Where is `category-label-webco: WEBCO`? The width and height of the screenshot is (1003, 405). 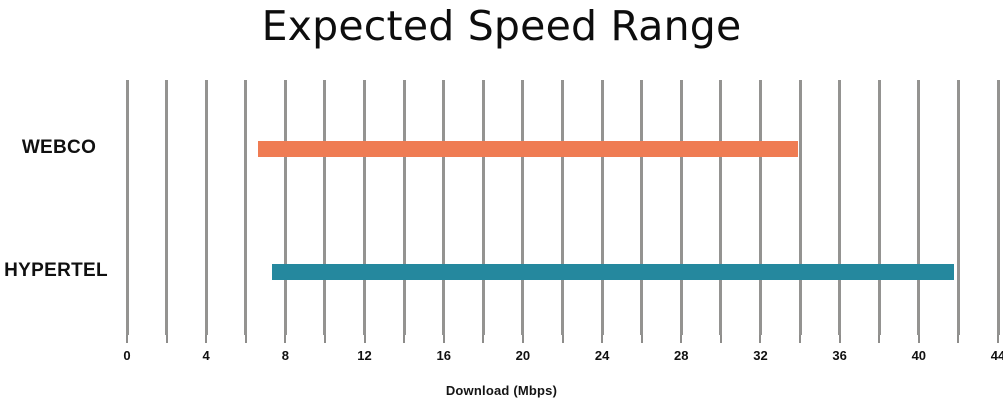 category-label-webco: WEBCO is located at coordinates (59, 147).